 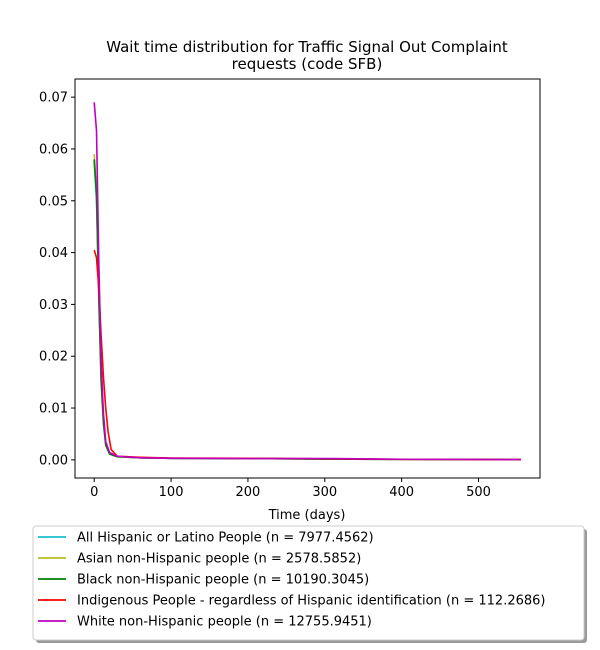 I want to click on x-tick-label: 200, so click(x=248, y=492).